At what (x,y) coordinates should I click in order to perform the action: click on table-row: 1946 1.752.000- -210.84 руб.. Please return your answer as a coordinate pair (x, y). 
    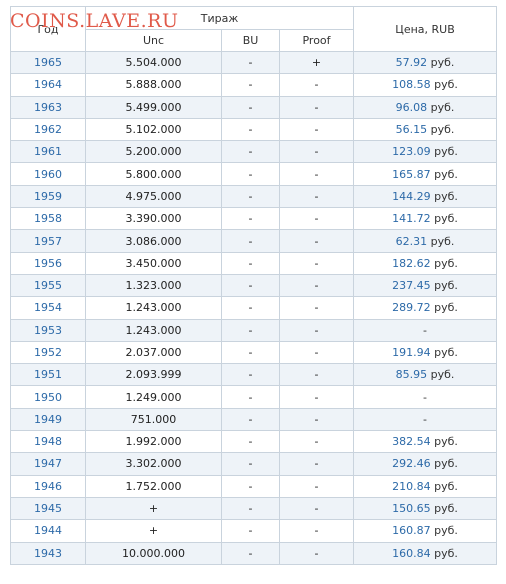
    Looking at the image, I should click on (254, 486).